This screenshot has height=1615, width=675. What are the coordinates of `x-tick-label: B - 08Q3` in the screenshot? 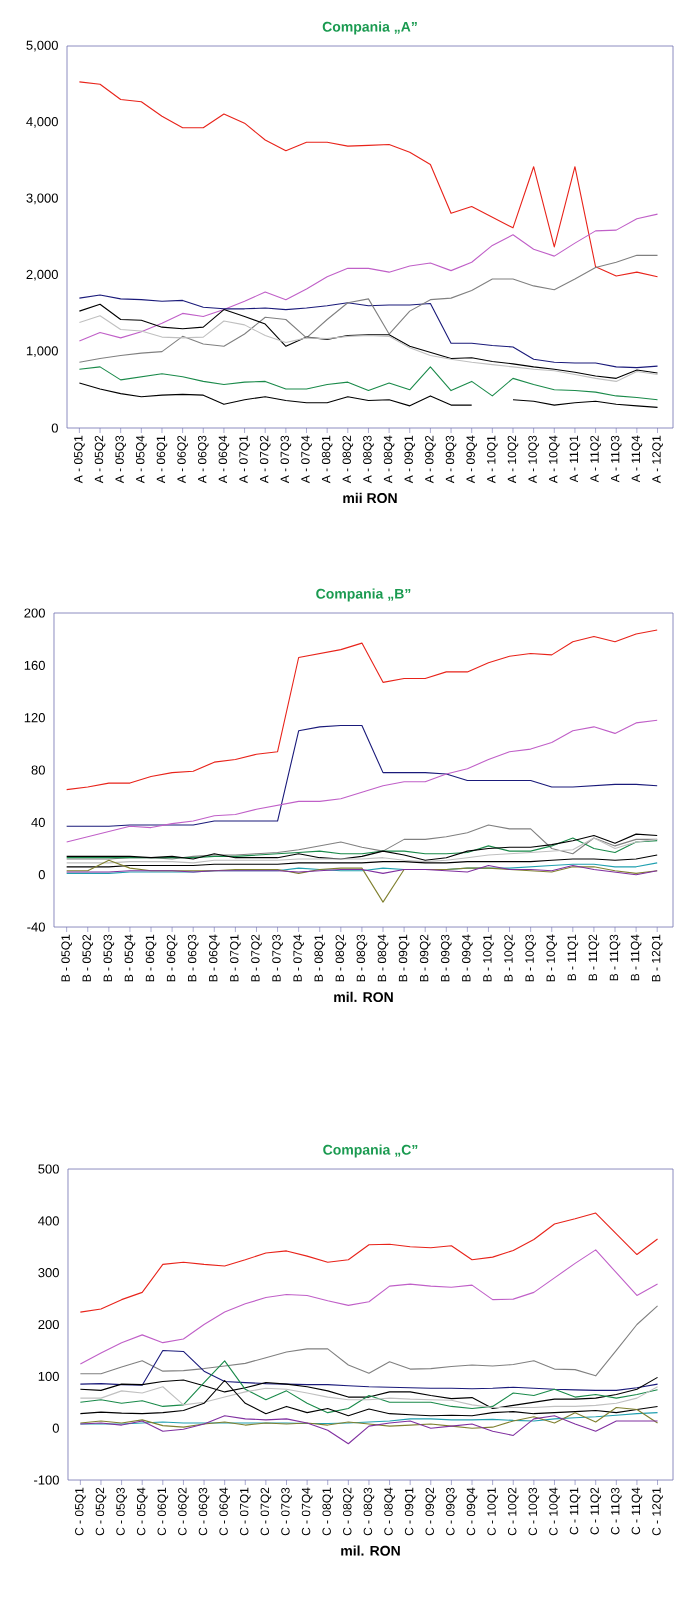 It's located at (362, 958).